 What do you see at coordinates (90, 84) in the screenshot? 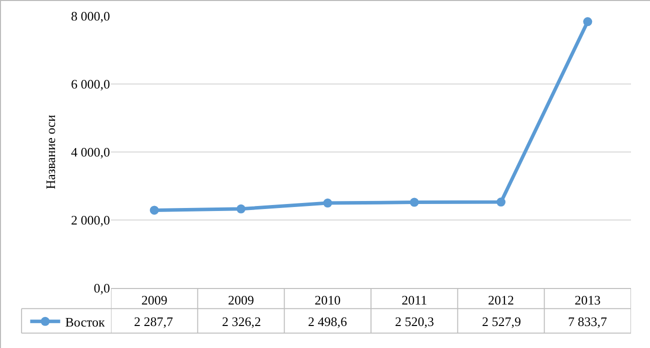
I see `y-tick-label: 6 000,0` at bounding box center [90, 84].